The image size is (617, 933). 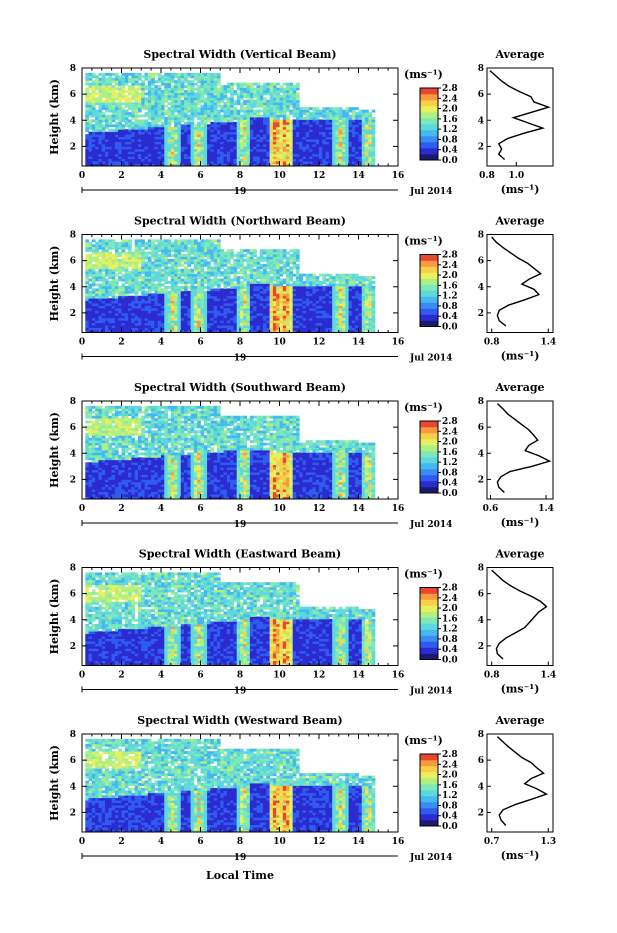 What do you see at coordinates (240, 192) in the screenshot?
I see `date-tick-label: 19` at bounding box center [240, 192].